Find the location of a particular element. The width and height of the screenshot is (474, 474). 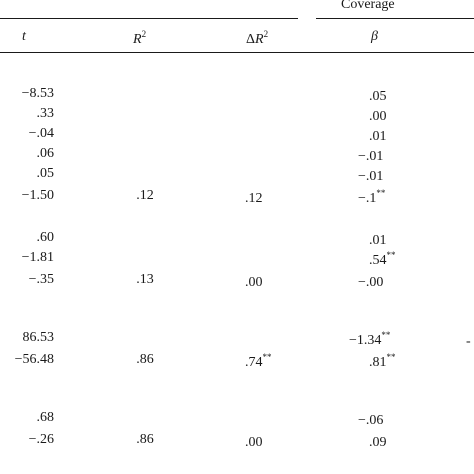

cell-delta-r2-significance: ** is located at coordinates (267, 357).